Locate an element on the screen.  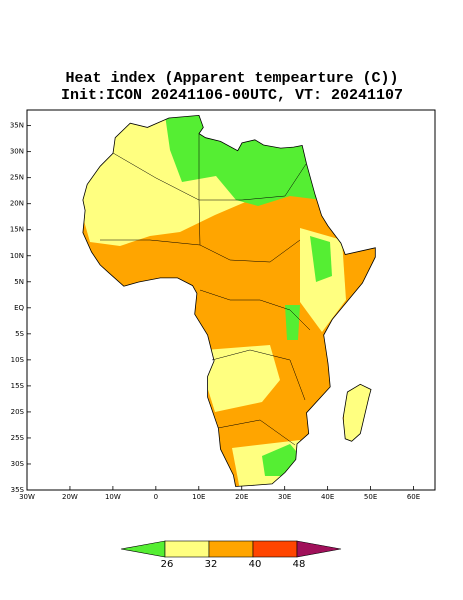
y-tick-label: 30N is located at coordinates (17, 152).